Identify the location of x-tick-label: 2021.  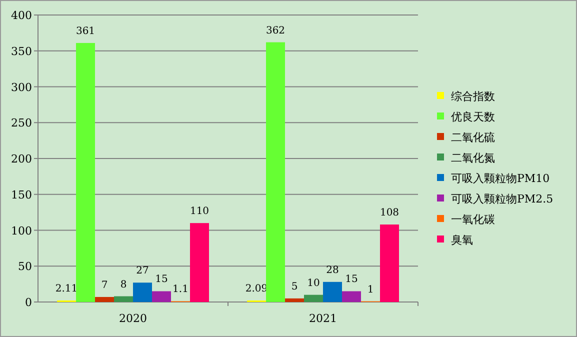
(323, 318).